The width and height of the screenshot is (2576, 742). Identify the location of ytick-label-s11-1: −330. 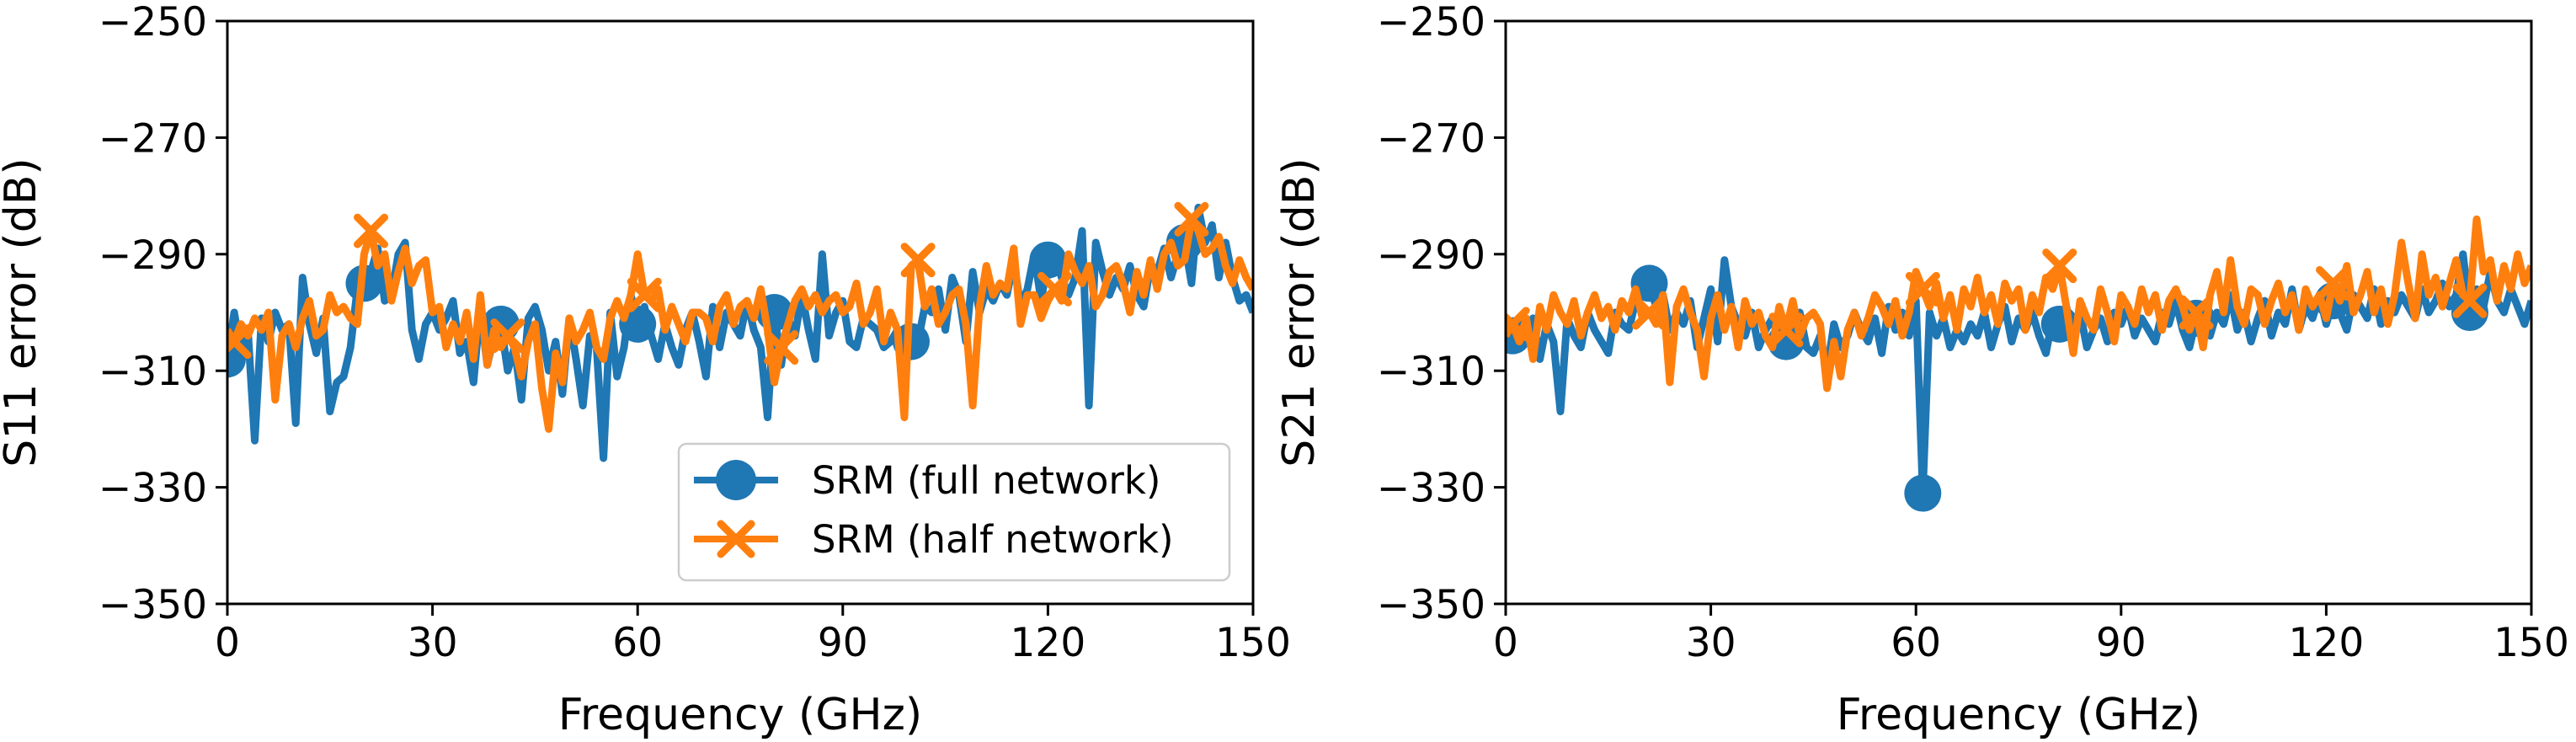
(153, 489).